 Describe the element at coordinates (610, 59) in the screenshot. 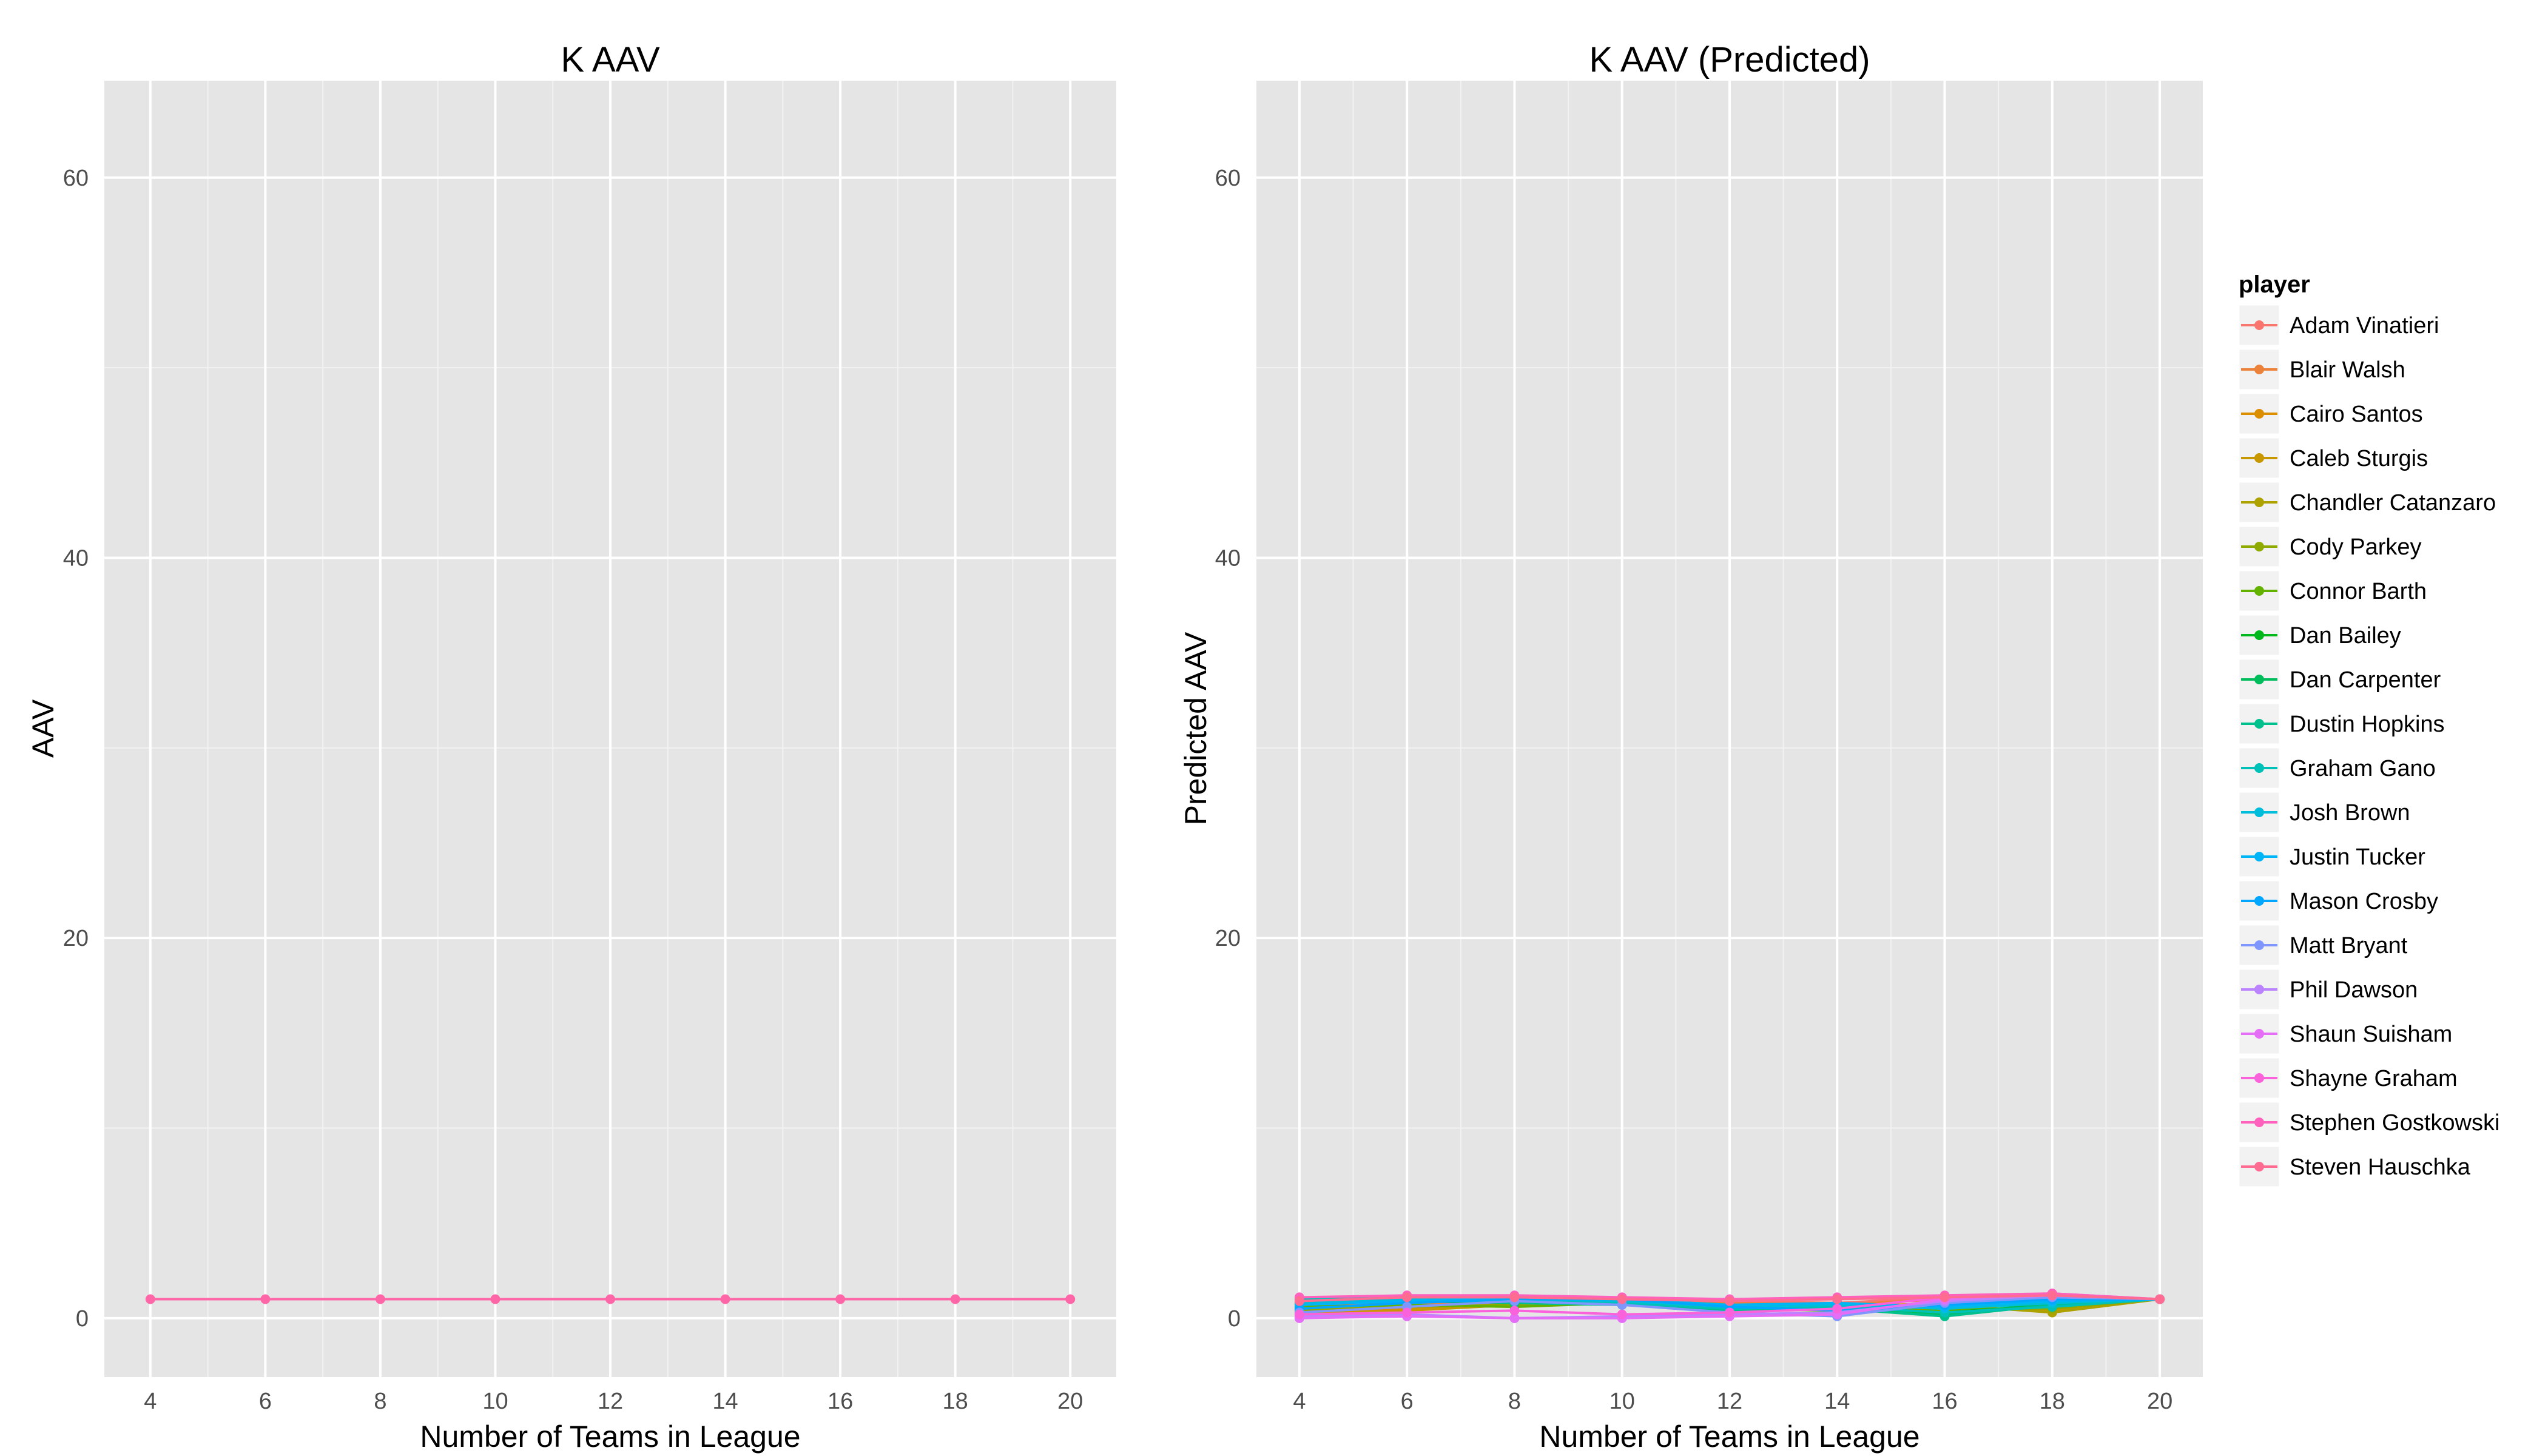

I see `chart-title: K AAV` at that location.